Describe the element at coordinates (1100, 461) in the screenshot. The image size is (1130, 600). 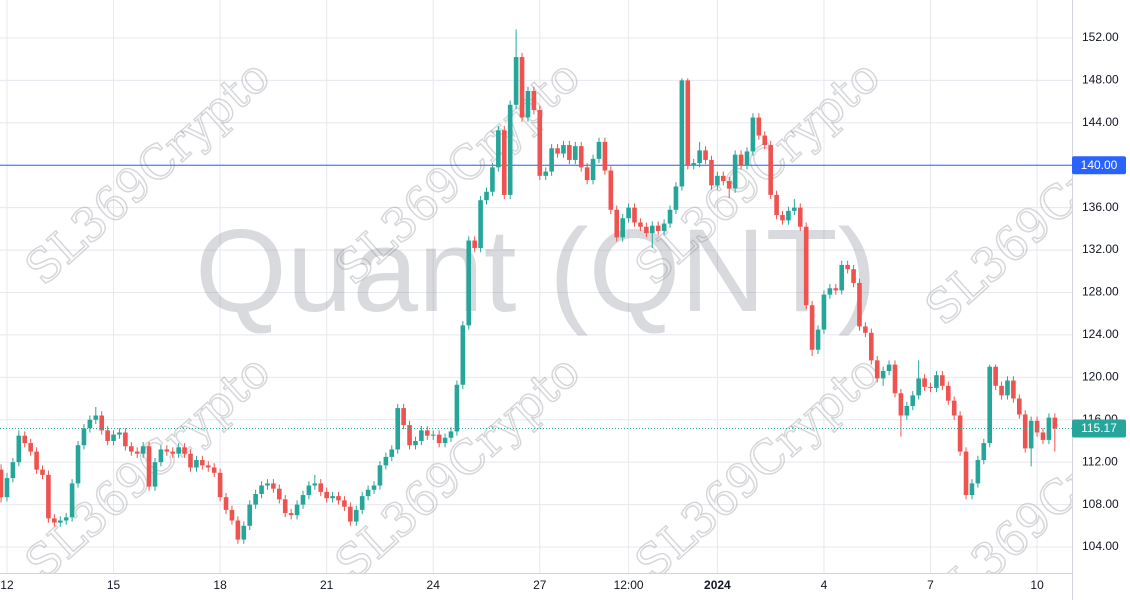
I see `y-tick-label: 112.00` at that location.